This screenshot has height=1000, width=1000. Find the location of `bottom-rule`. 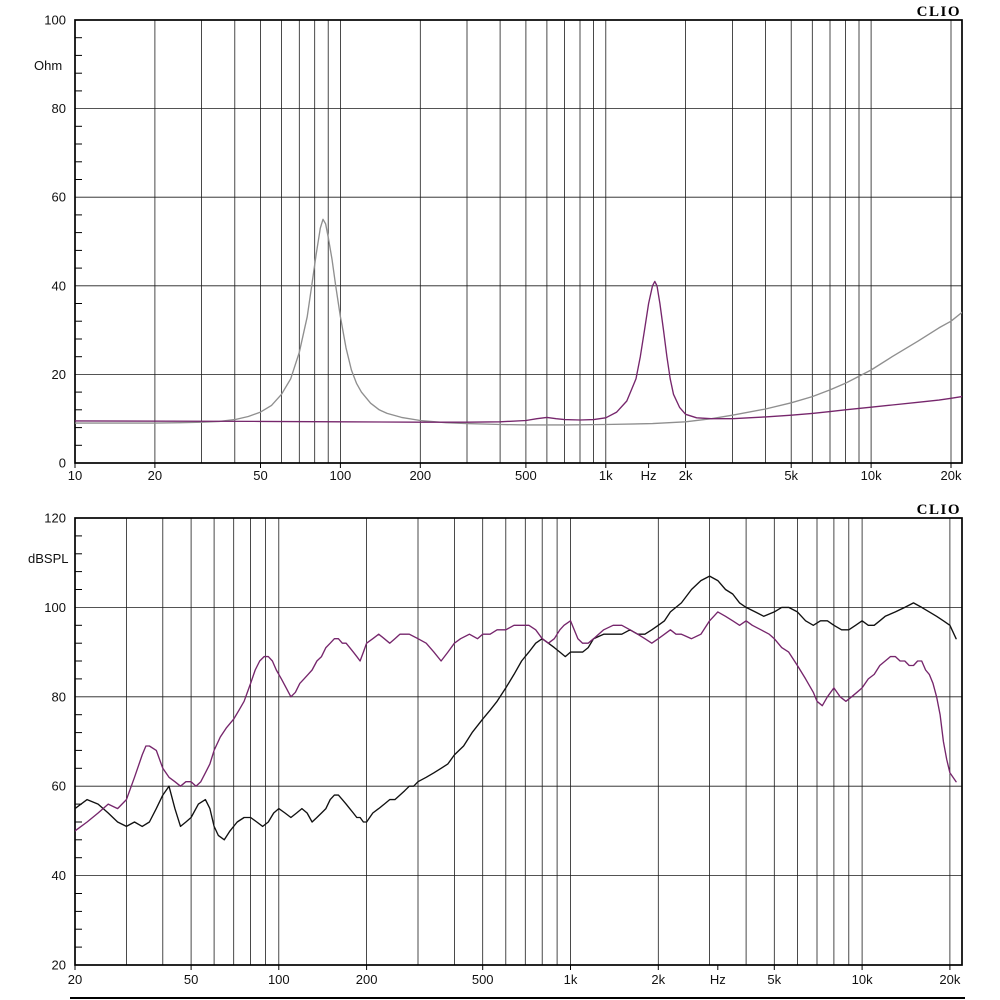

bottom-rule is located at coordinates (517, 998).